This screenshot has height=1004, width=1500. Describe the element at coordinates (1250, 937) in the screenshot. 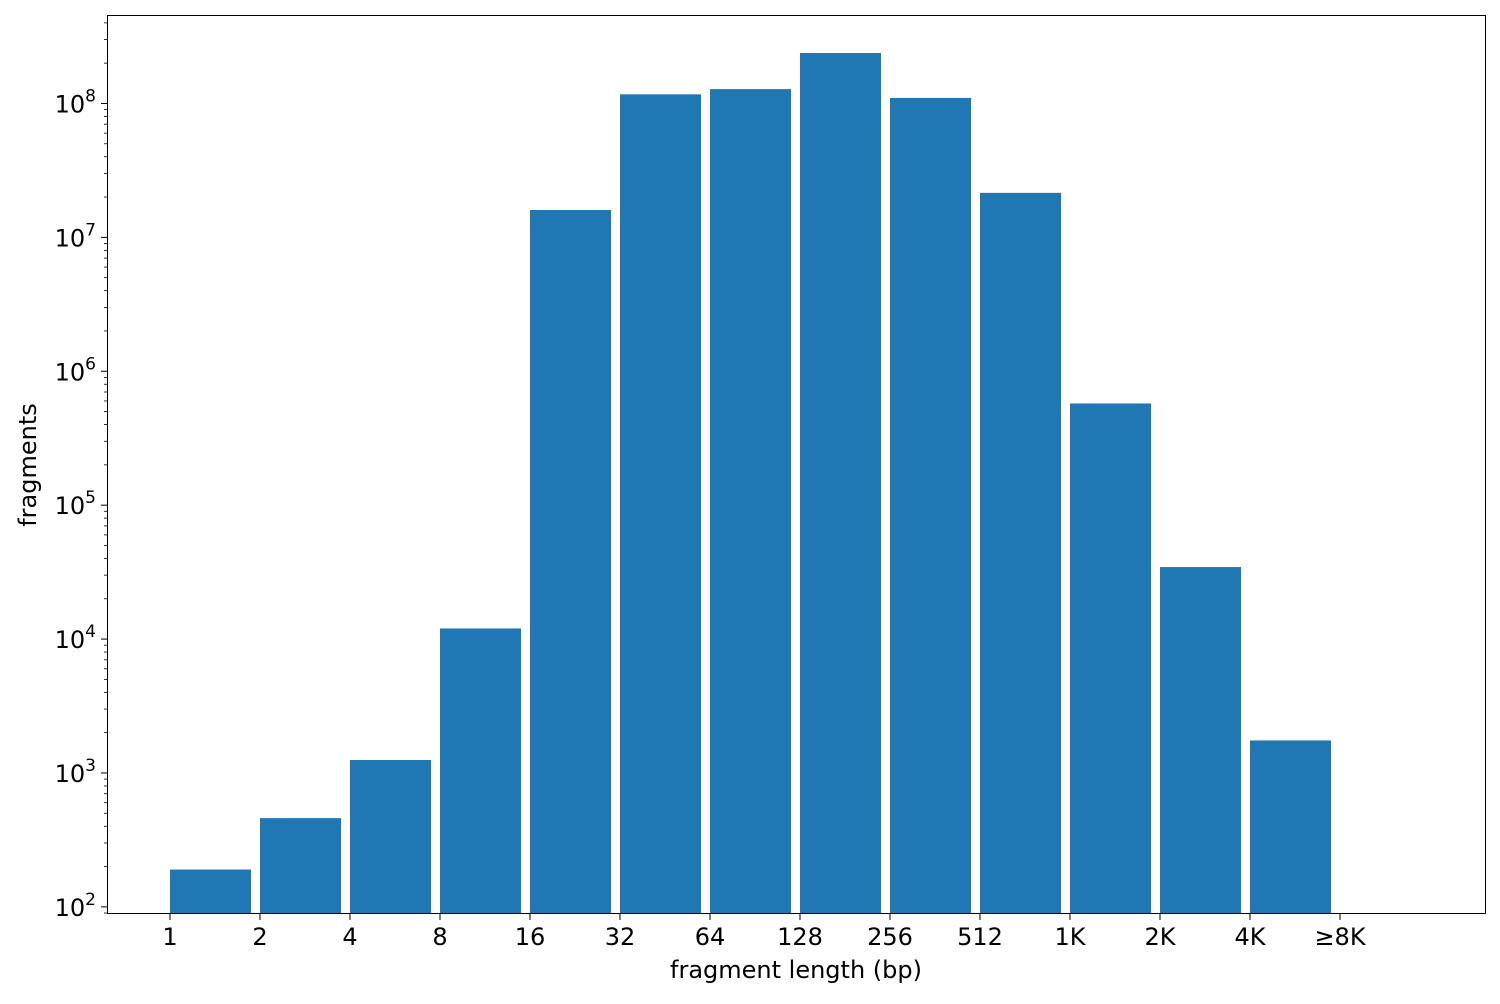

I see `x-tick-label: 4K` at that location.